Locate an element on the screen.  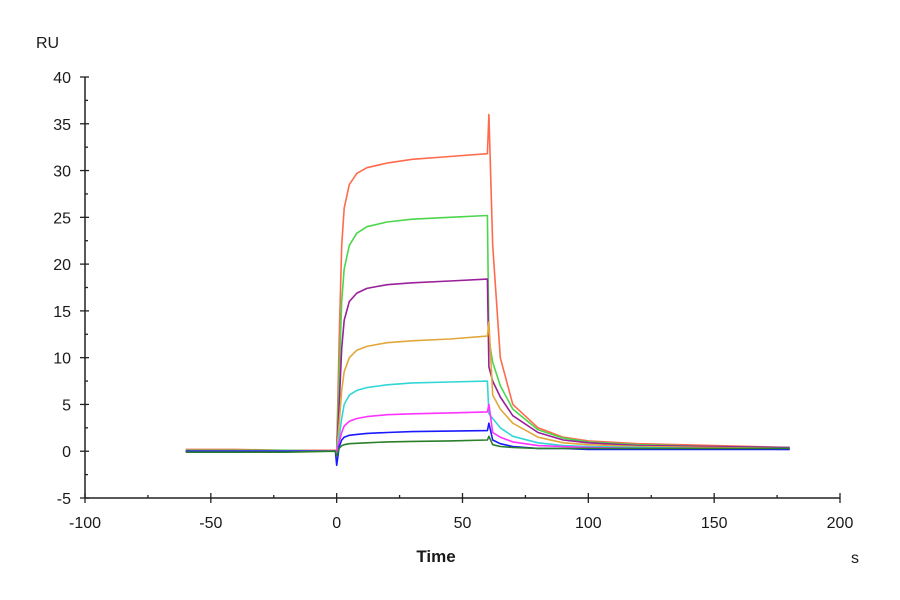
x-tick-label: 0 is located at coordinates (336, 523).